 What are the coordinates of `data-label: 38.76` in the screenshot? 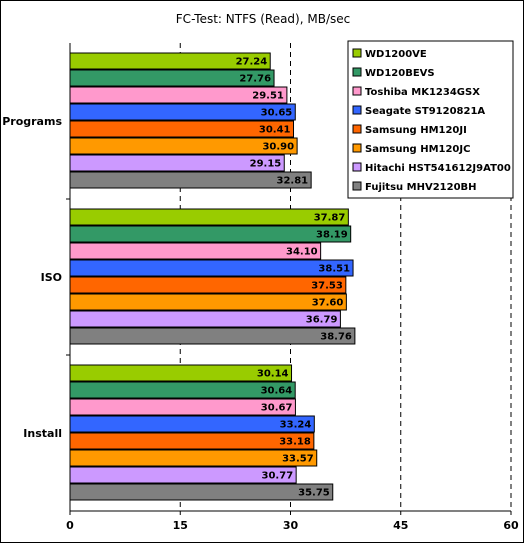 It's located at (336, 337).